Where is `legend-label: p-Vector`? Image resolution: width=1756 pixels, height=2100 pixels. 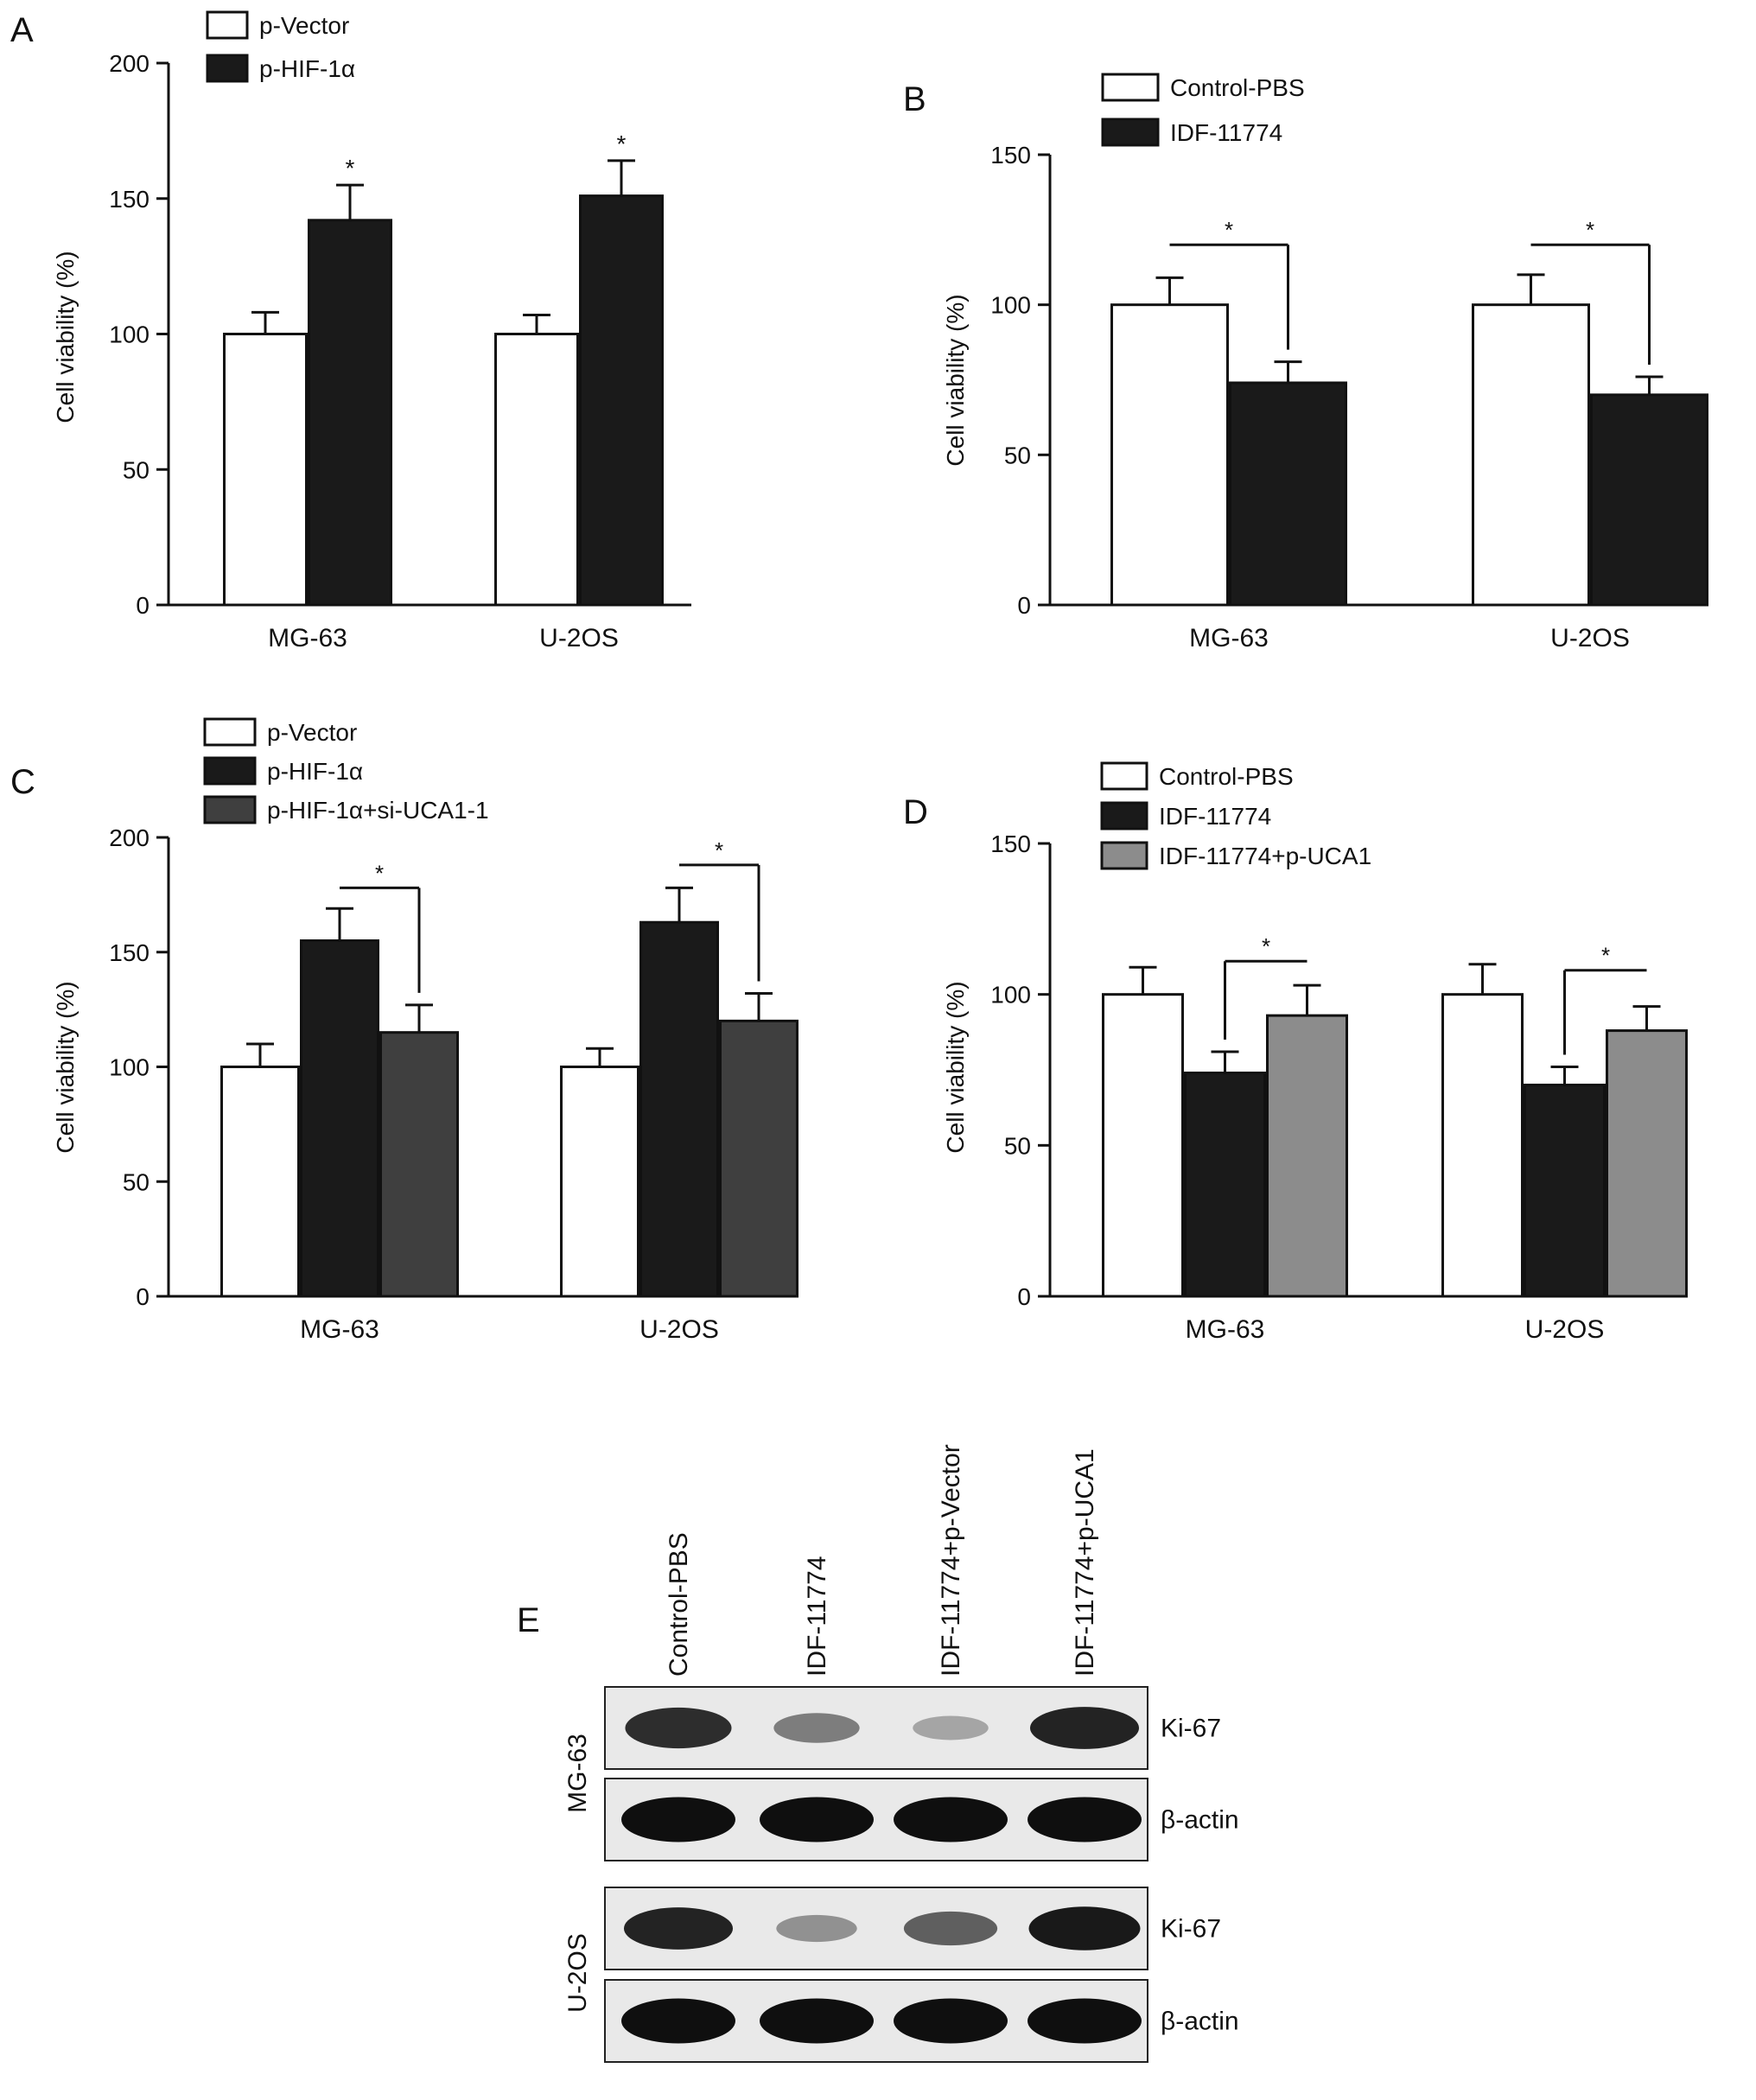 legend-label: p-Vector is located at coordinates (304, 25).